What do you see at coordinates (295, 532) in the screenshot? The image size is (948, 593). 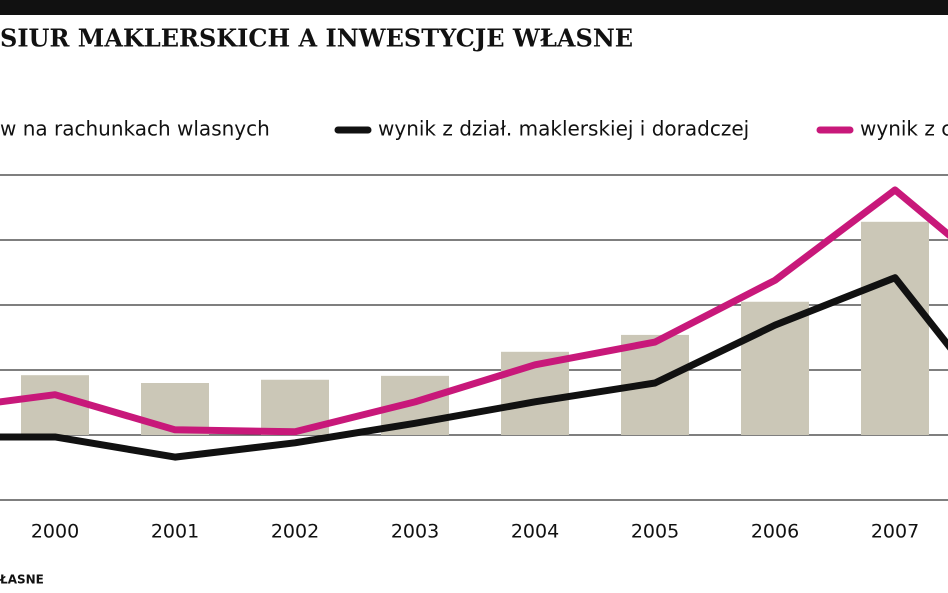 I see `x-tick-label: 2002` at bounding box center [295, 532].